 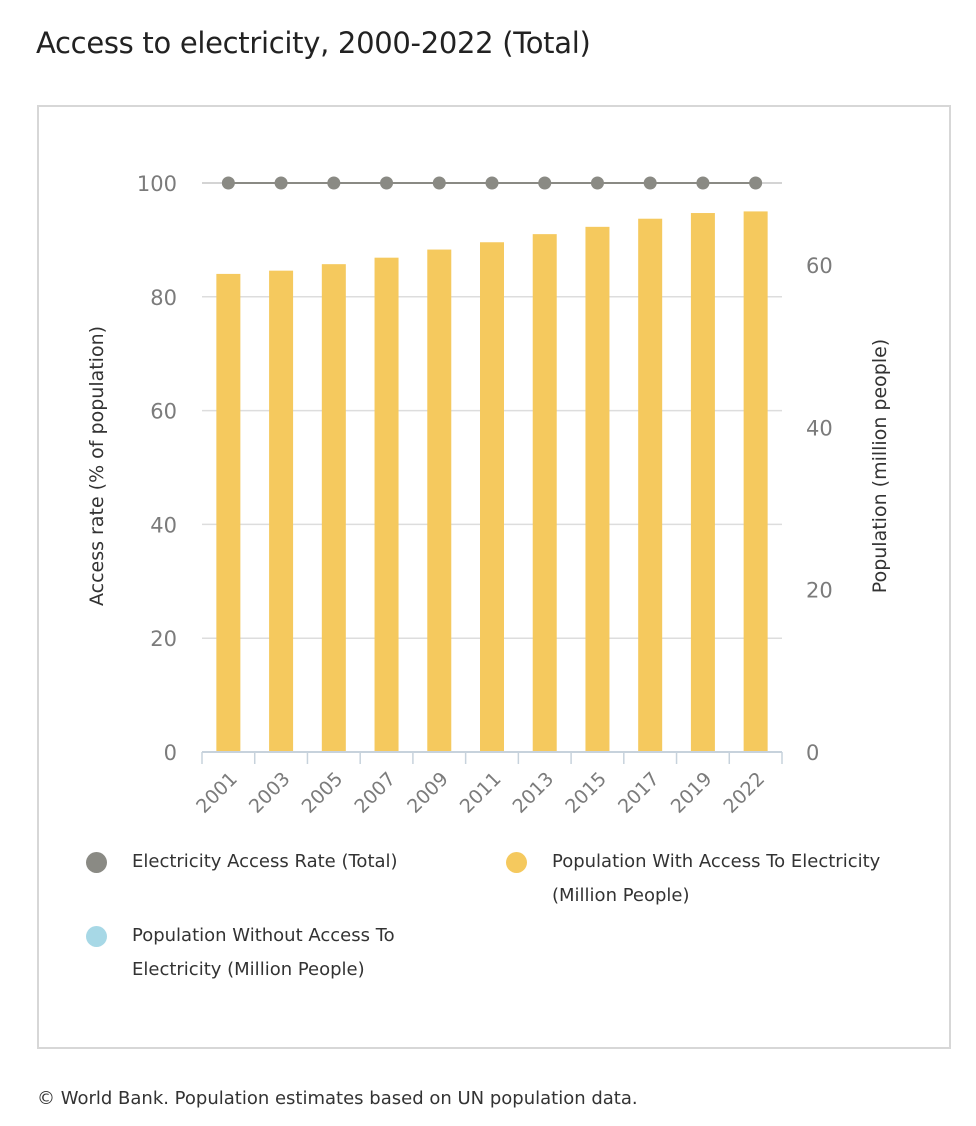 I want to click on right-tick-label: 60, so click(x=819, y=266).